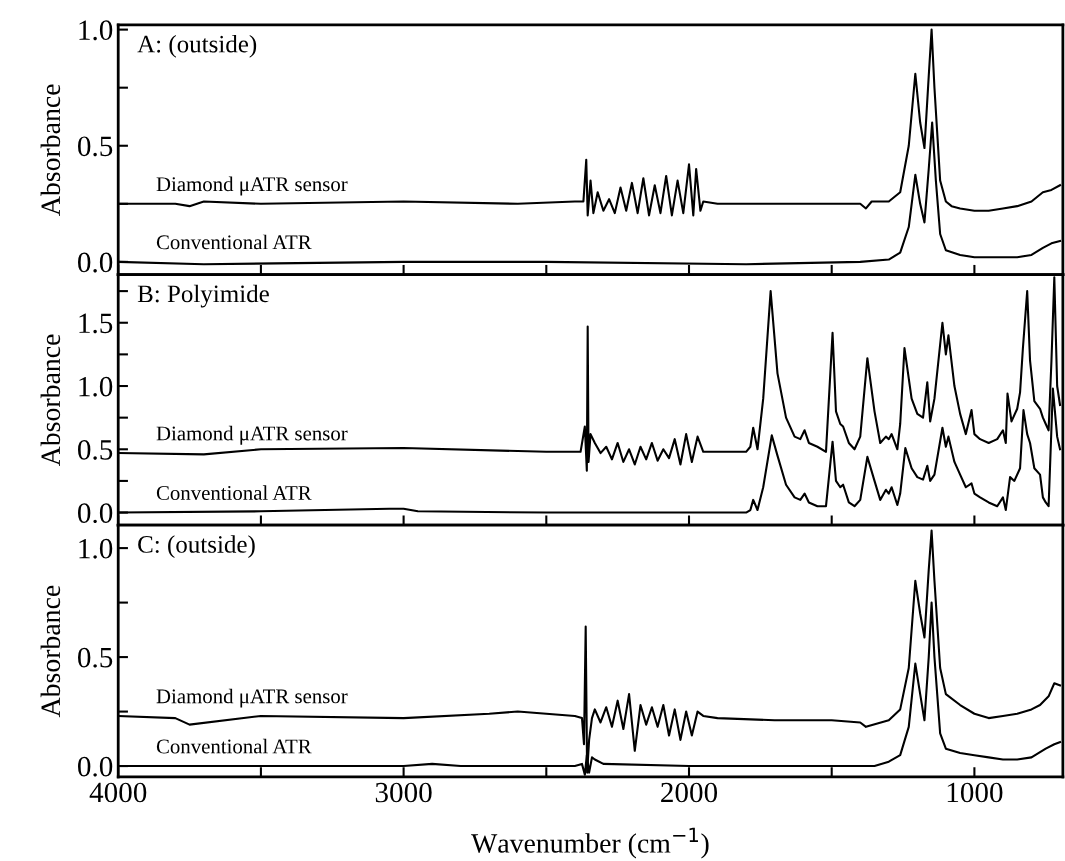 This screenshot has width=1065, height=861. I want to click on y-tick-label: 1.5, so click(96, 323).